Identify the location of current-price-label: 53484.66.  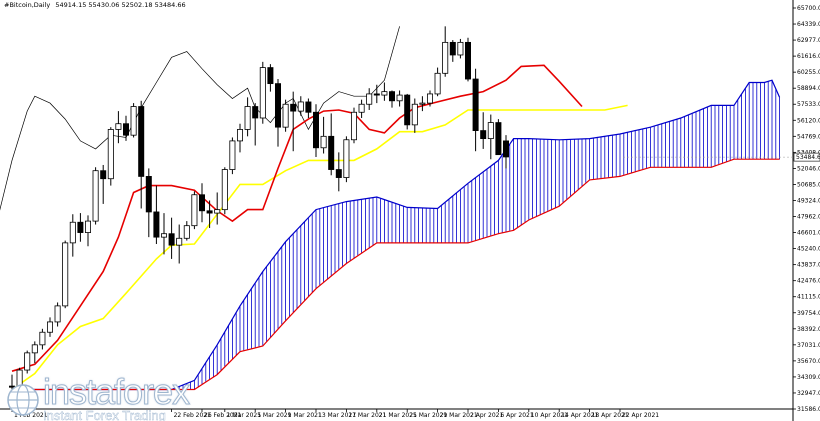
(808, 157).